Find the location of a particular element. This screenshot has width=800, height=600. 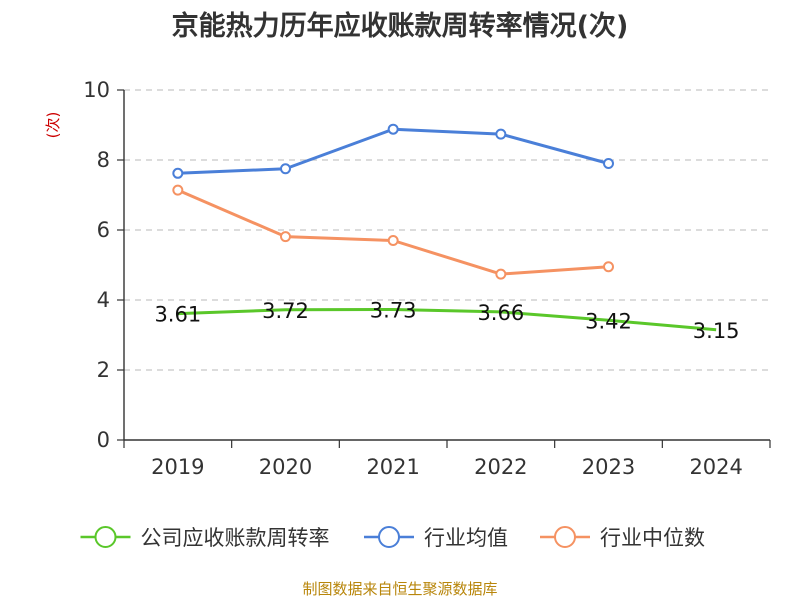

y-axis-unit-label: (次) is located at coordinates (53, 125).